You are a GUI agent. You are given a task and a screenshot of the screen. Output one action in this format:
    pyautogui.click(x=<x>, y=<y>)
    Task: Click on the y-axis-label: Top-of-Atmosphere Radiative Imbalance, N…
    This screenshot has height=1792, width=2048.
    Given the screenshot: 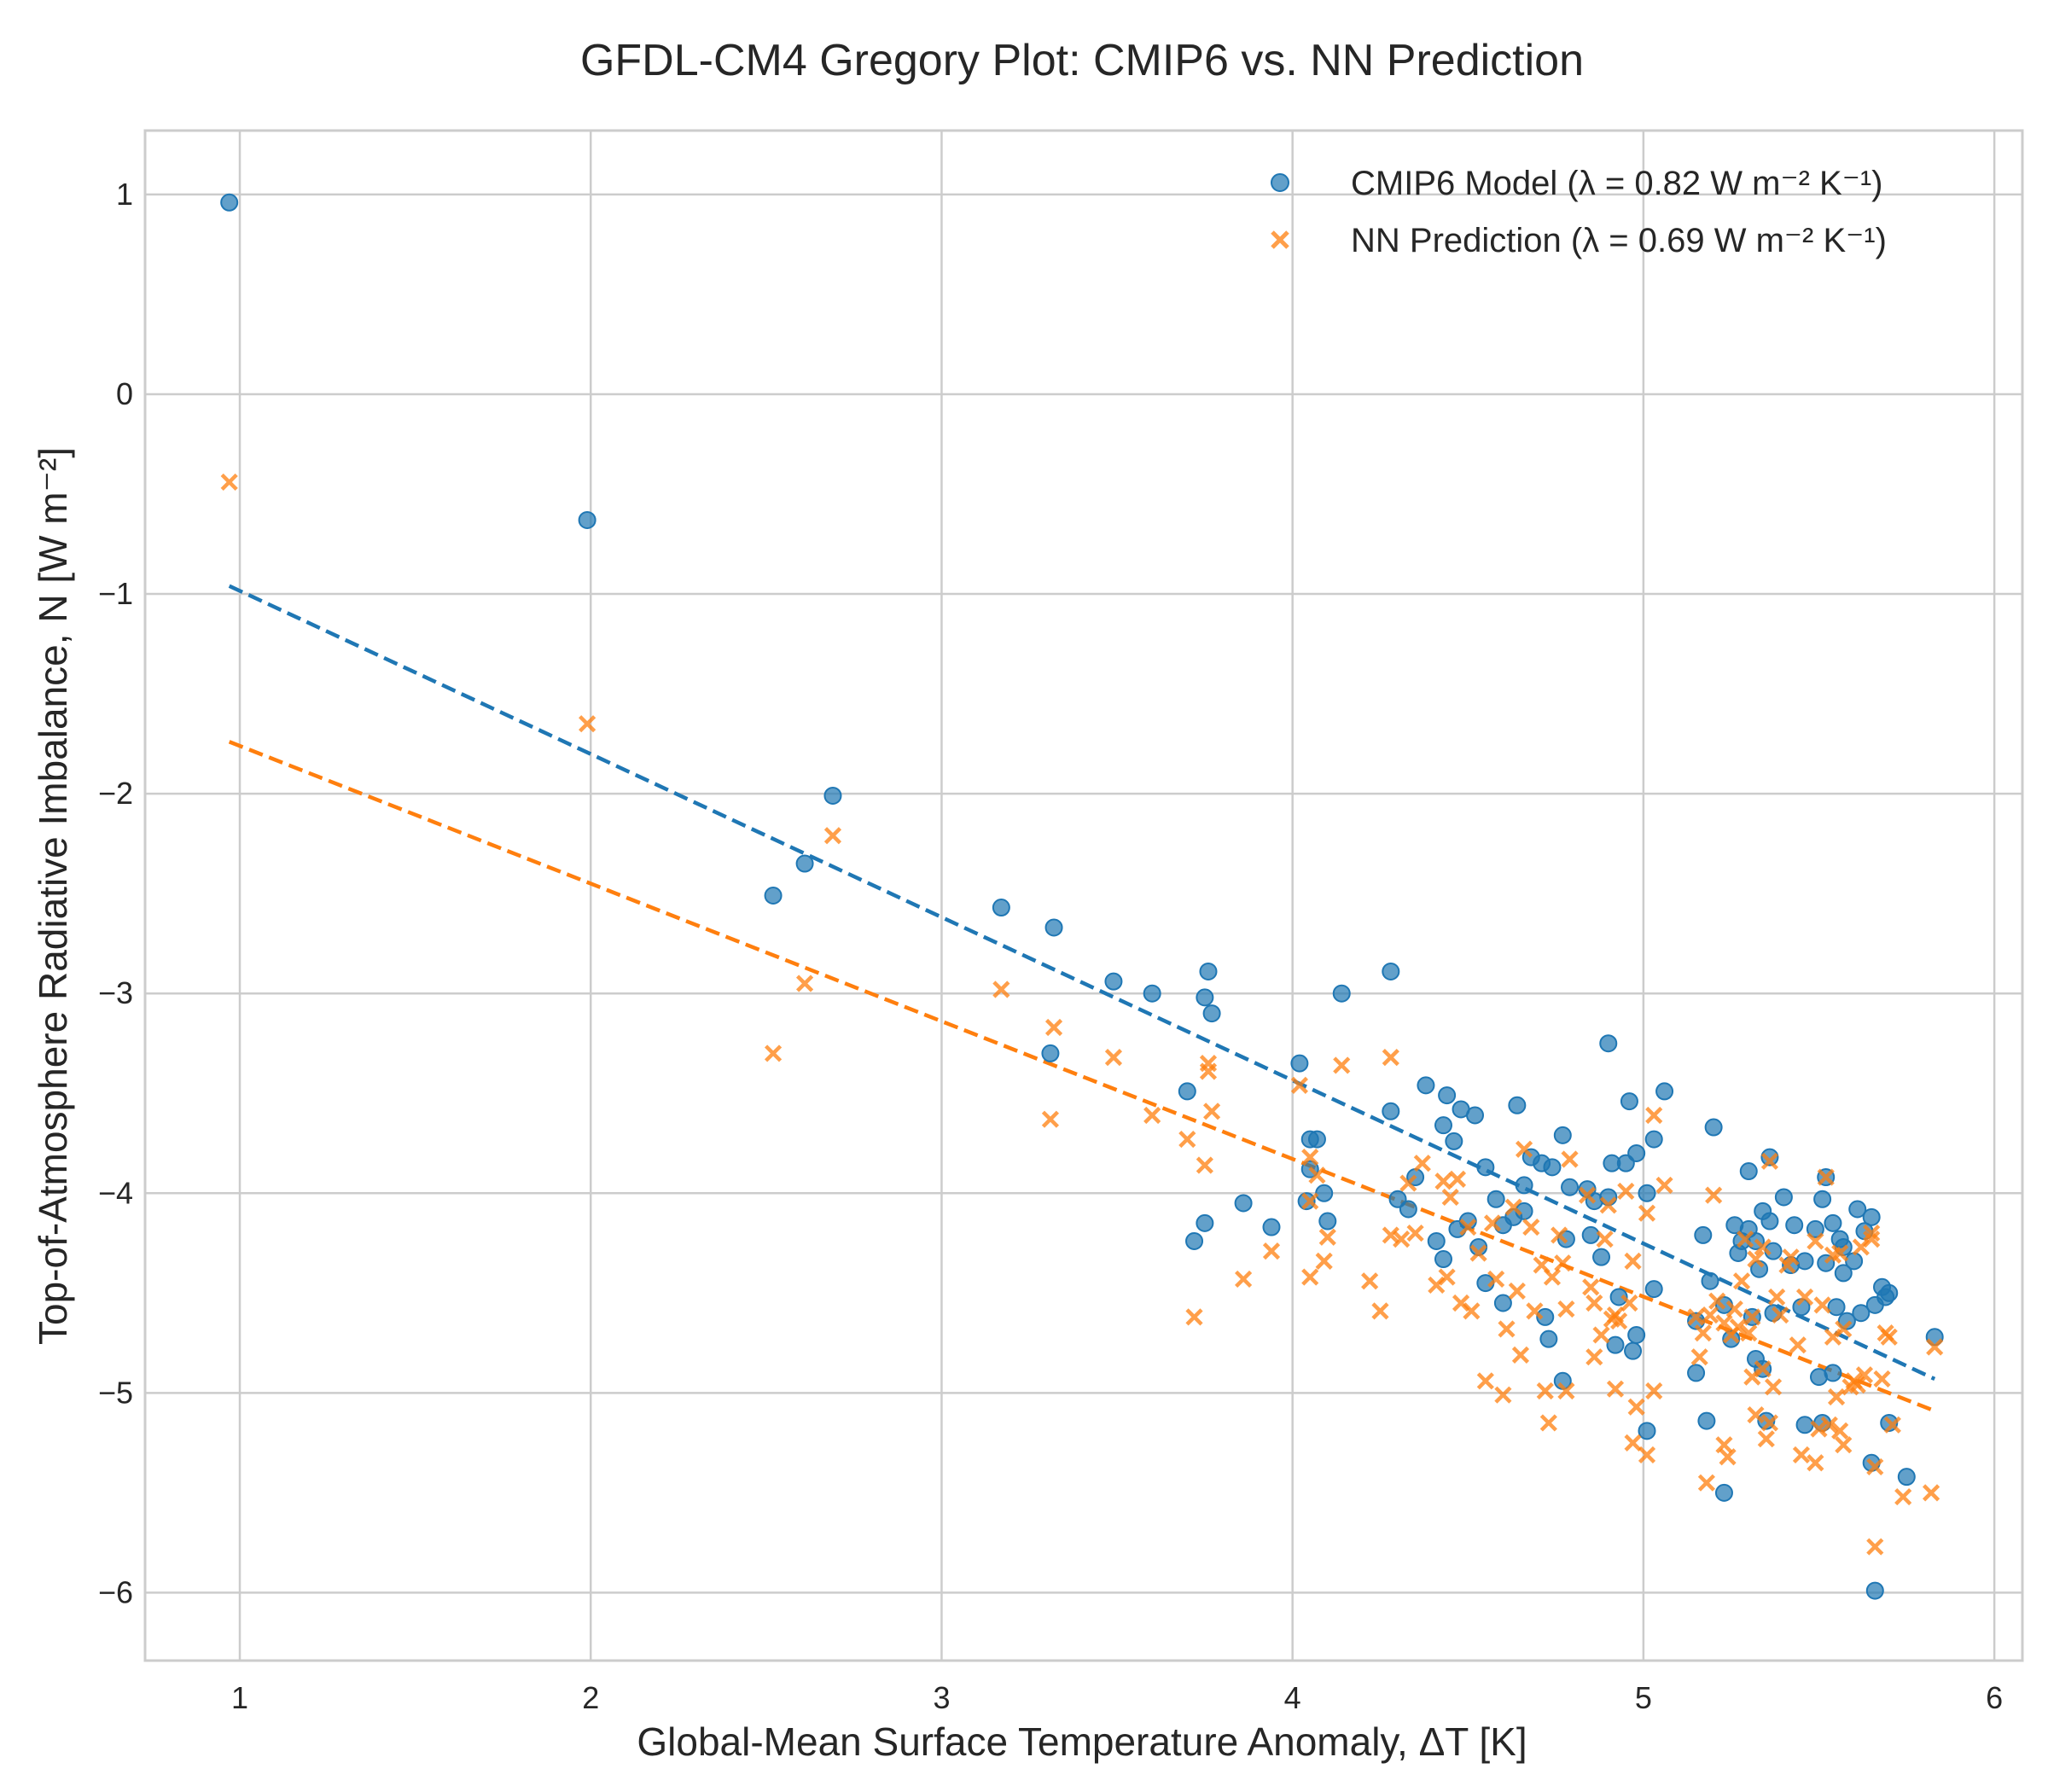 What is the action you would take?
    pyautogui.click(x=53, y=896)
    